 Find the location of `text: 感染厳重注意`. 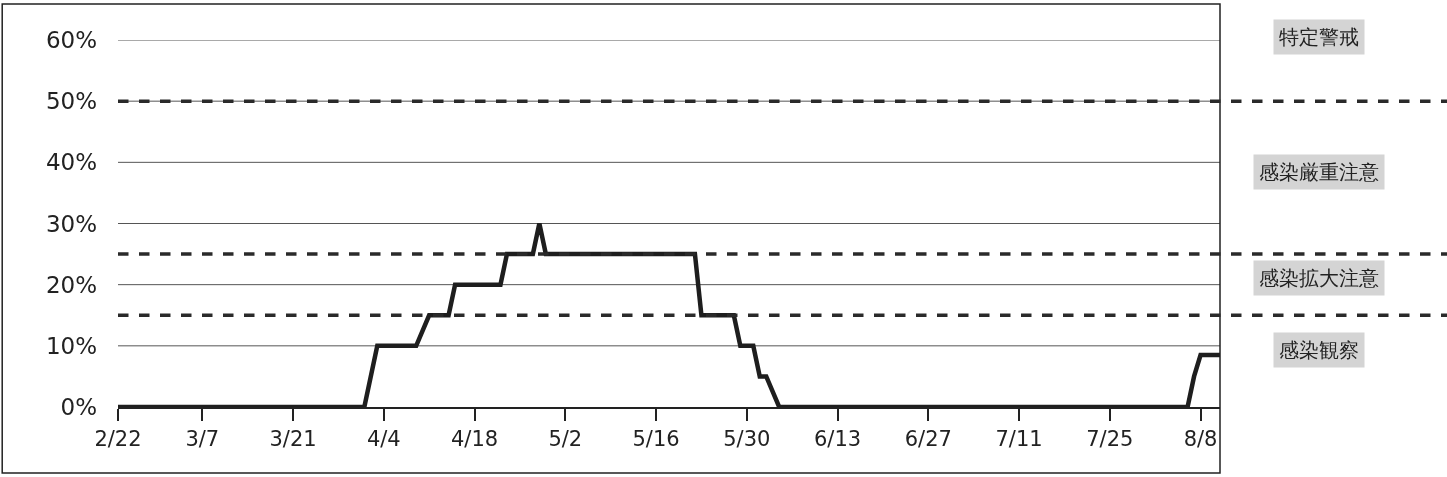

text: 感染厳重注意 is located at coordinates (1319, 172).